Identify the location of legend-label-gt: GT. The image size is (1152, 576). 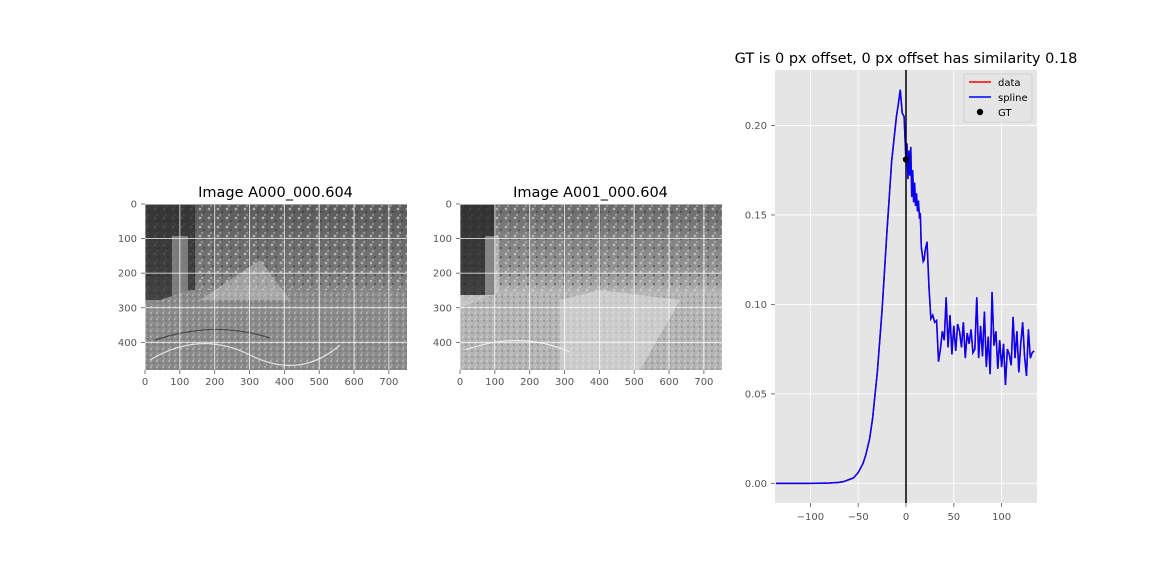
(1005, 113).